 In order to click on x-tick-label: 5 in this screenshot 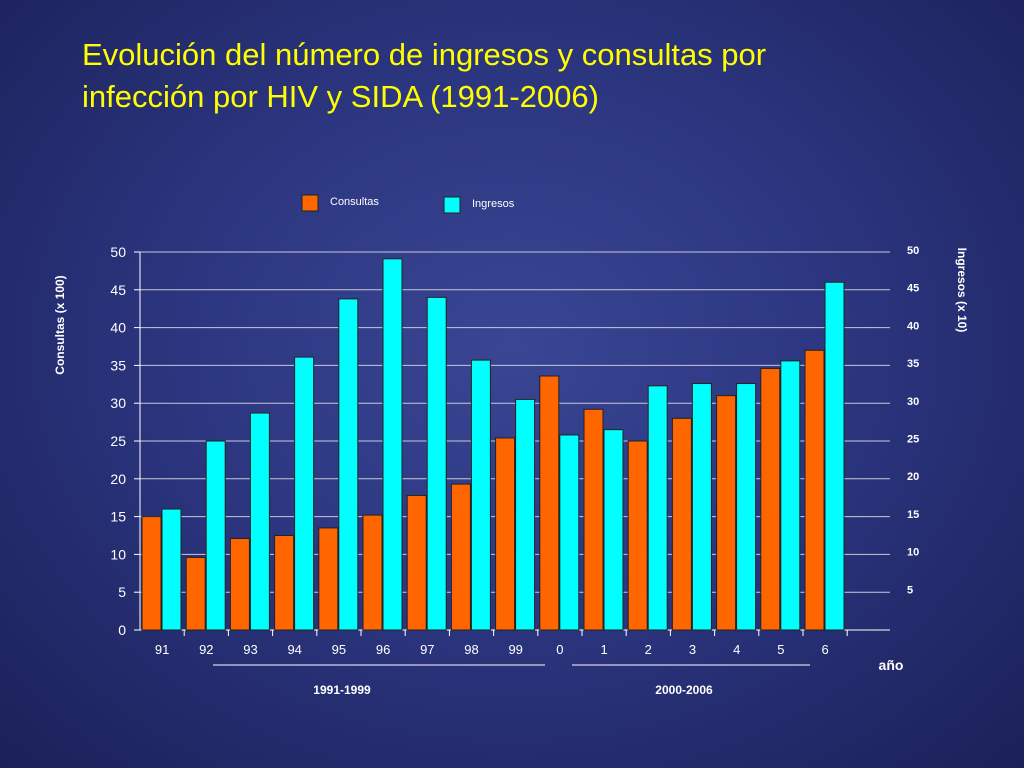, I will do `click(780, 649)`.